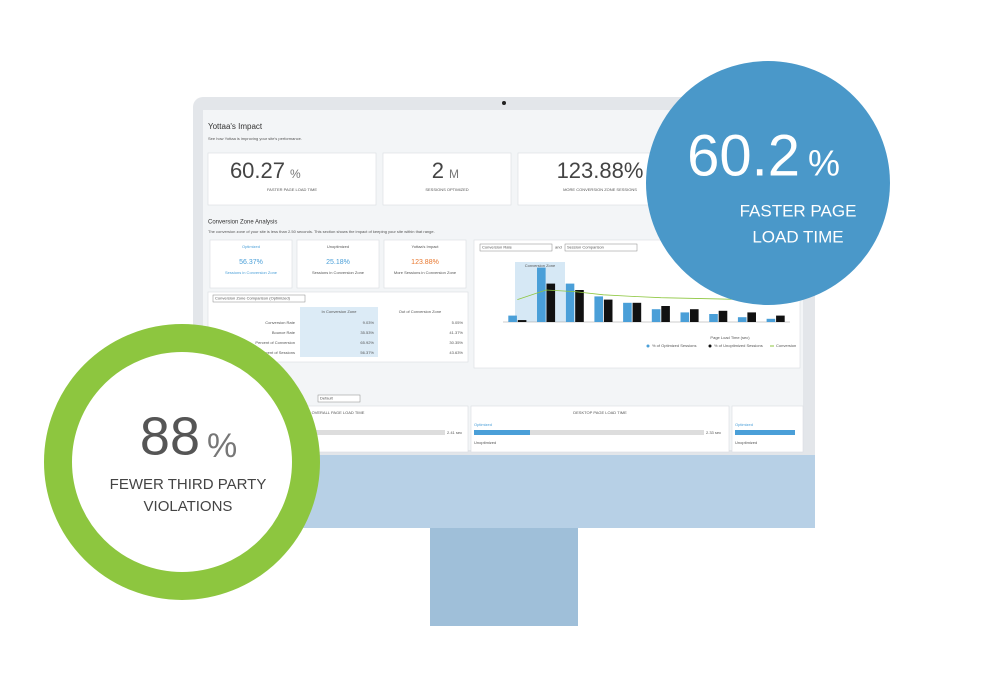 The height and width of the screenshot is (673, 1000). What do you see at coordinates (540, 265) in the screenshot?
I see `band-label: Conversion Zone` at bounding box center [540, 265].